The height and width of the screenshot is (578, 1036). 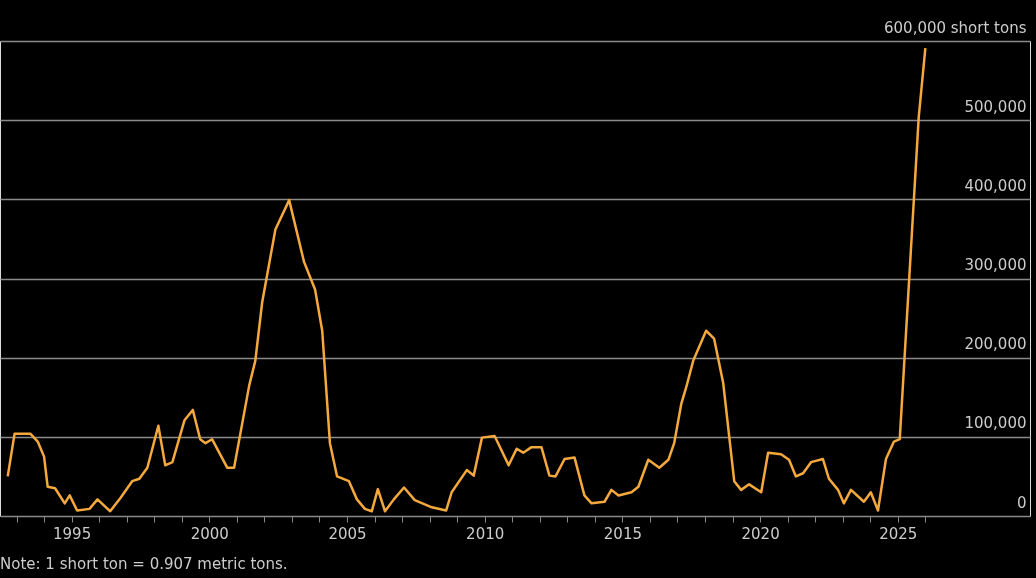 I want to click on y-tick-label: 200,000, so click(x=995, y=344).